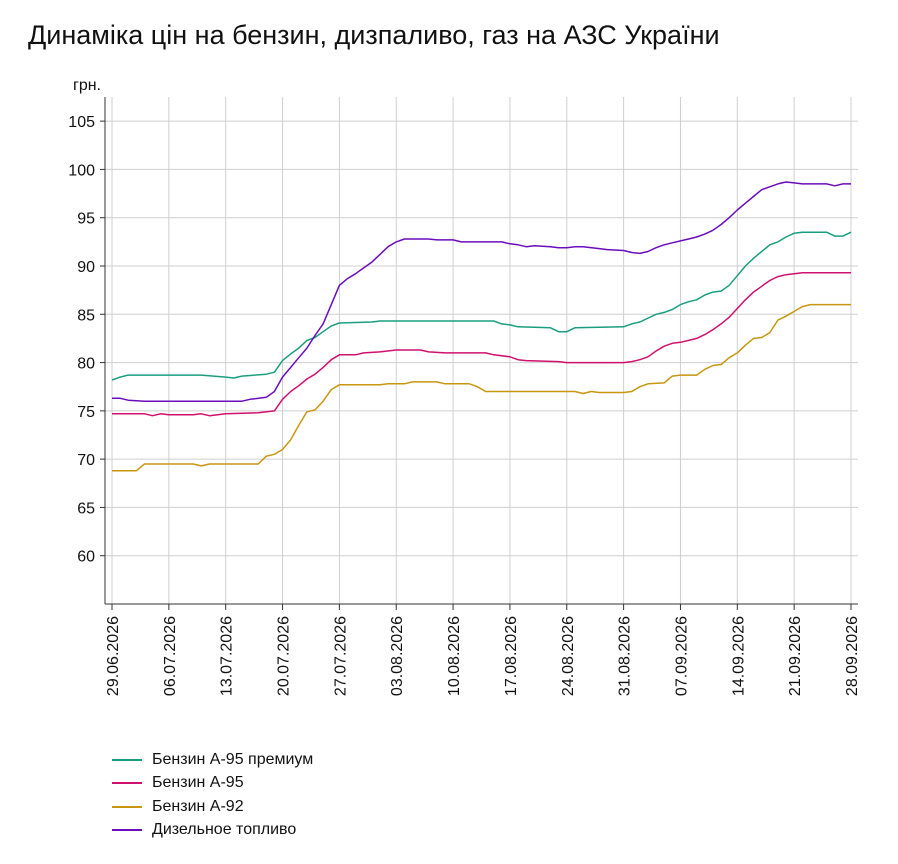 This screenshot has width=898, height=864. What do you see at coordinates (284, 656) in the screenshot?
I see `x-tick-label: 20.07.2026` at bounding box center [284, 656].